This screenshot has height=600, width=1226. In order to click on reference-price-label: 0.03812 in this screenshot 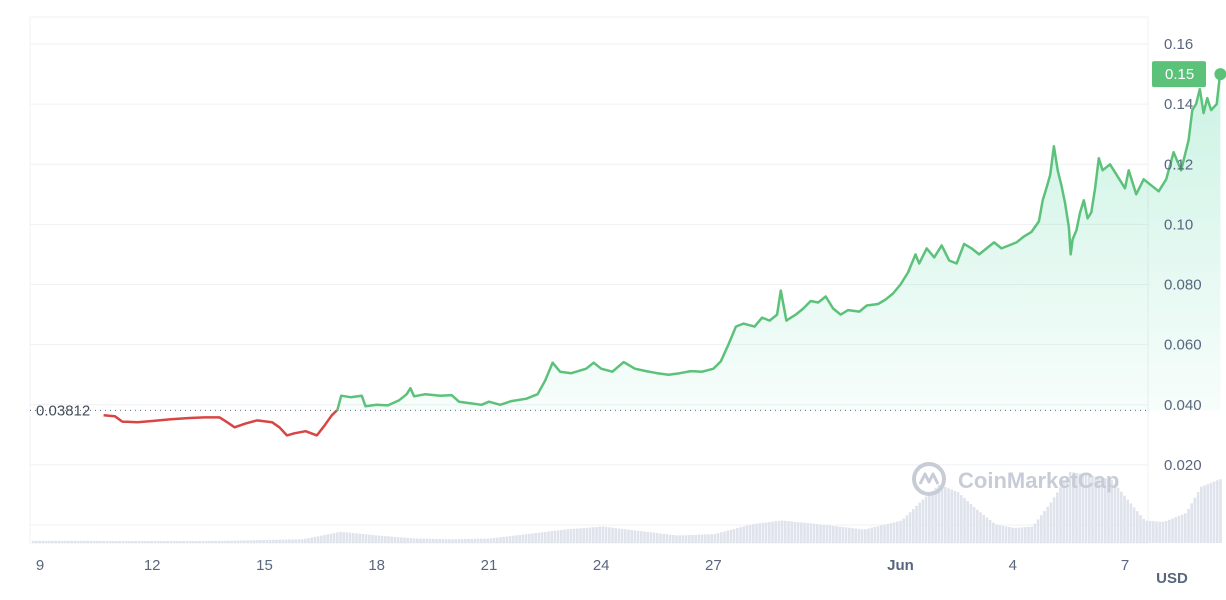, I will do `click(63, 410)`.